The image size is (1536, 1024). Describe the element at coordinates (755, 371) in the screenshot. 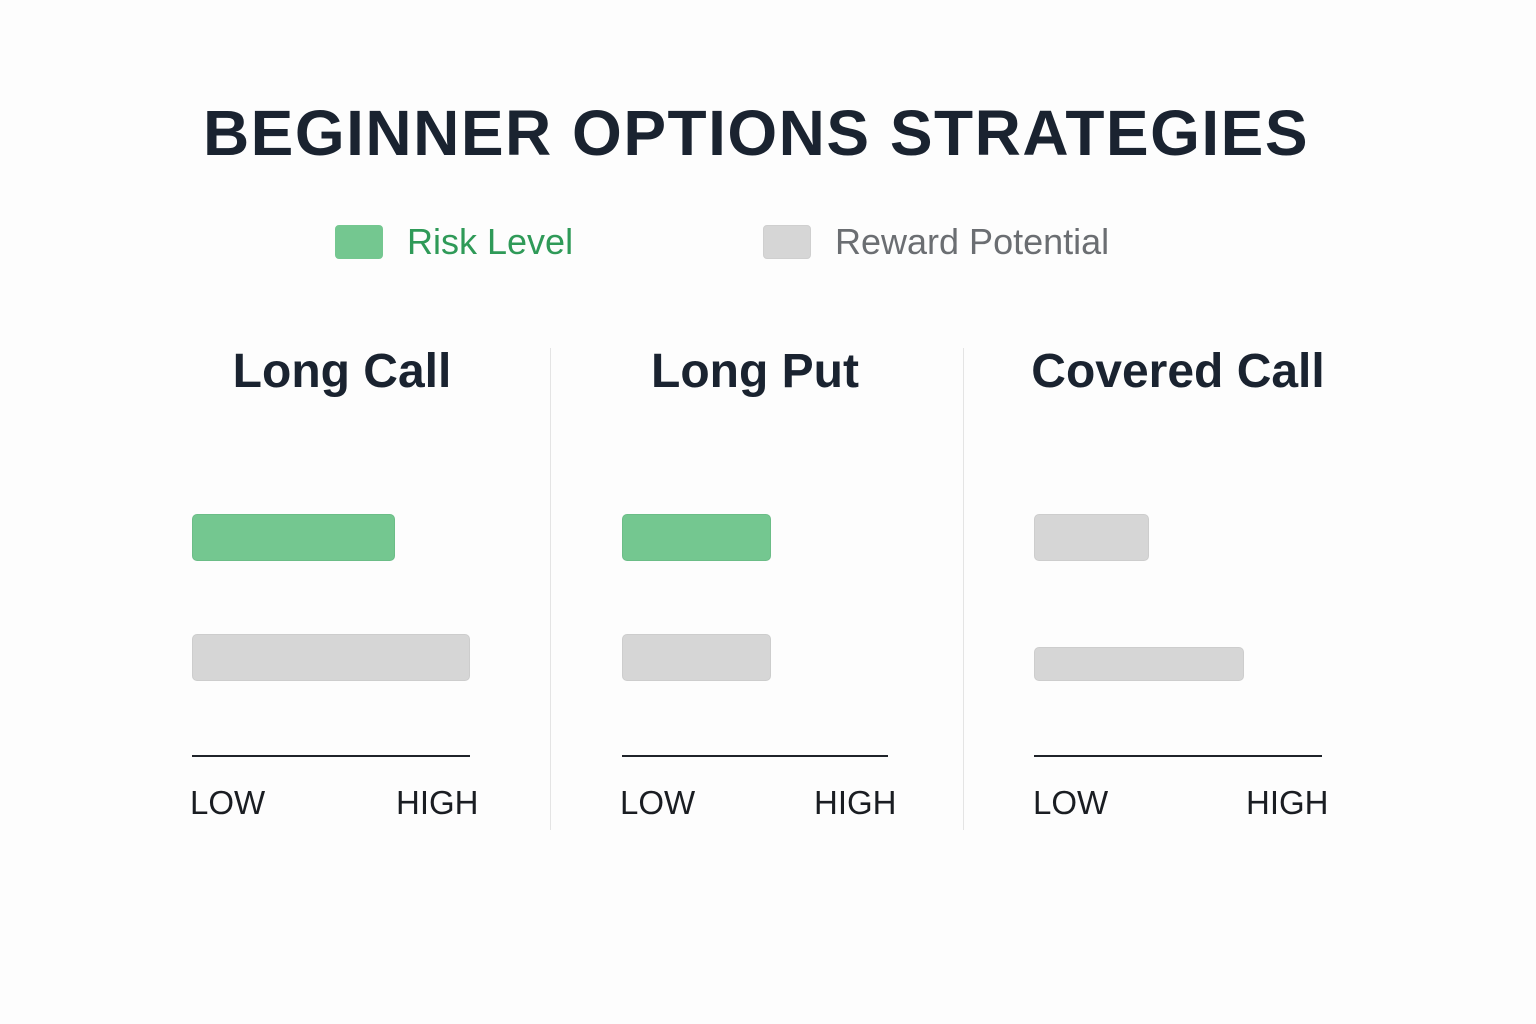

I see `panel-title-long-put: Long Put` at that location.